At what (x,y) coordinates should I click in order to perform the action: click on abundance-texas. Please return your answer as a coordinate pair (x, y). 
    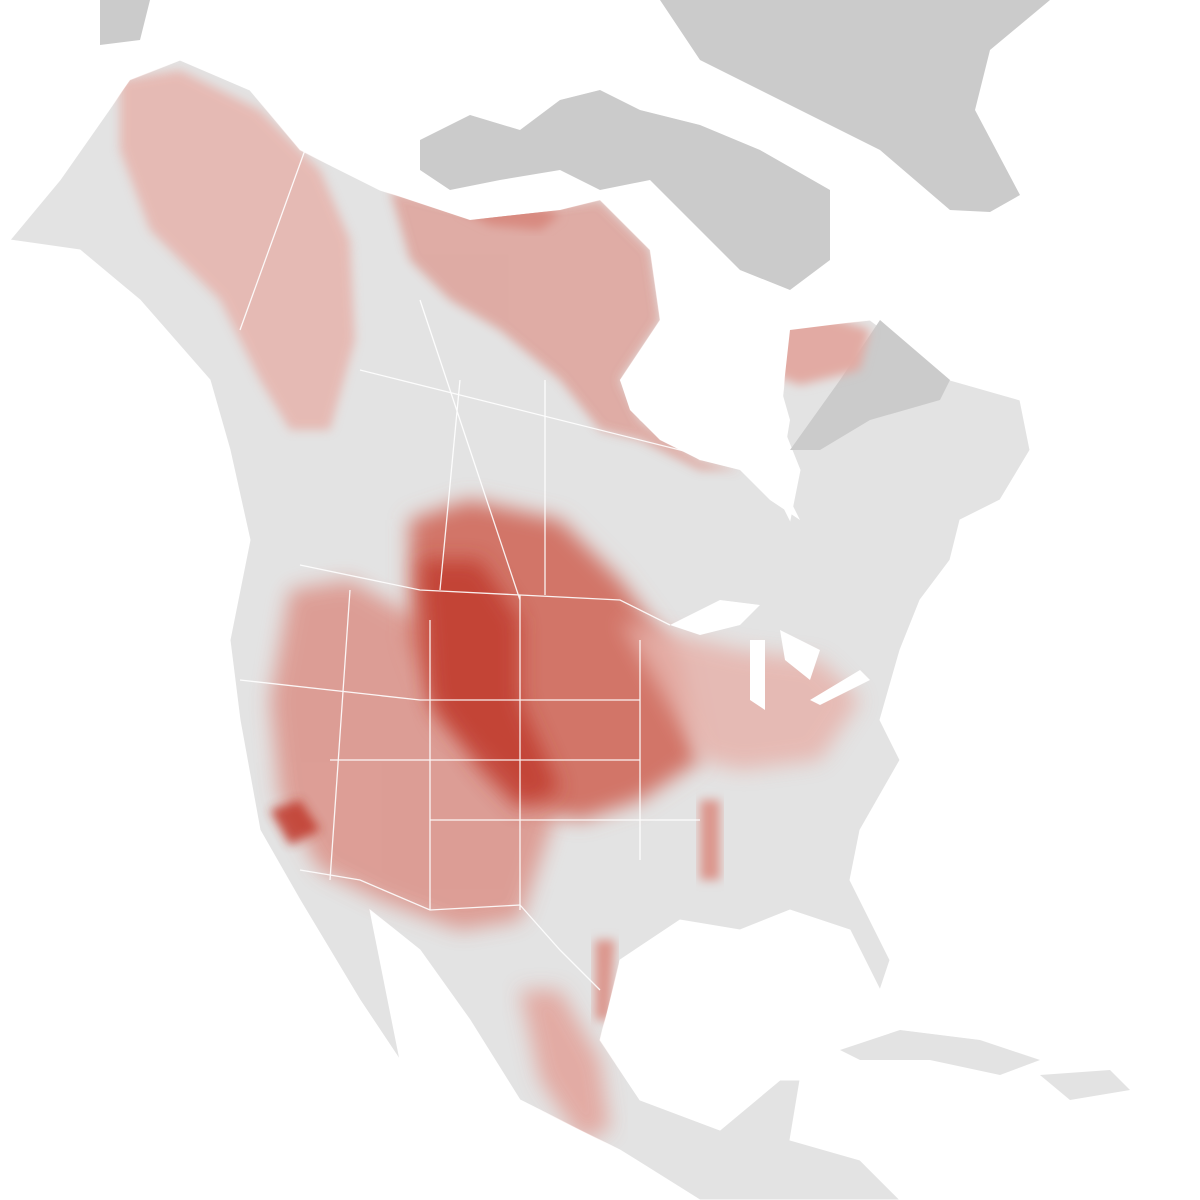
    Looking at the image, I should click on (605, 980).